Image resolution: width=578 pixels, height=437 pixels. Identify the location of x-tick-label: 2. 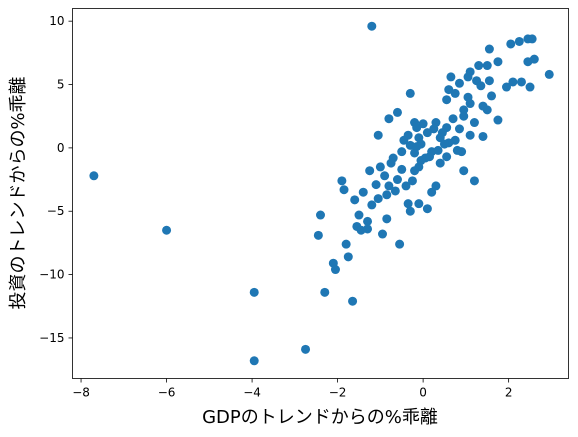
(509, 393).